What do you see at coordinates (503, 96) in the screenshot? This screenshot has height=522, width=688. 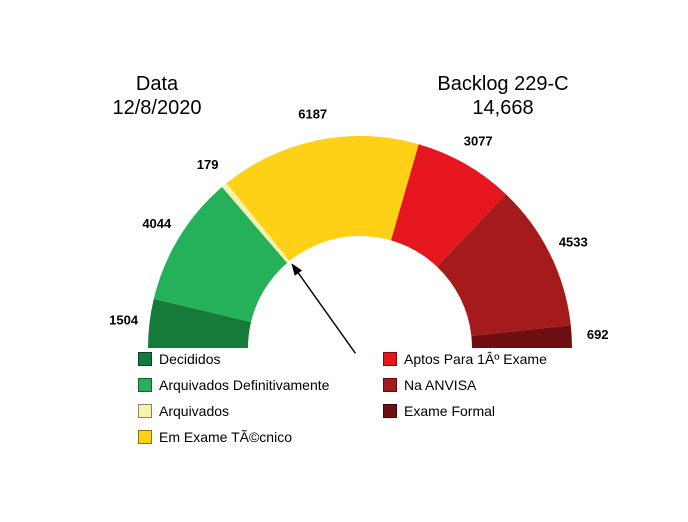 I see `backlog-title-block: Backlog 229-C 14,668` at bounding box center [503, 96].